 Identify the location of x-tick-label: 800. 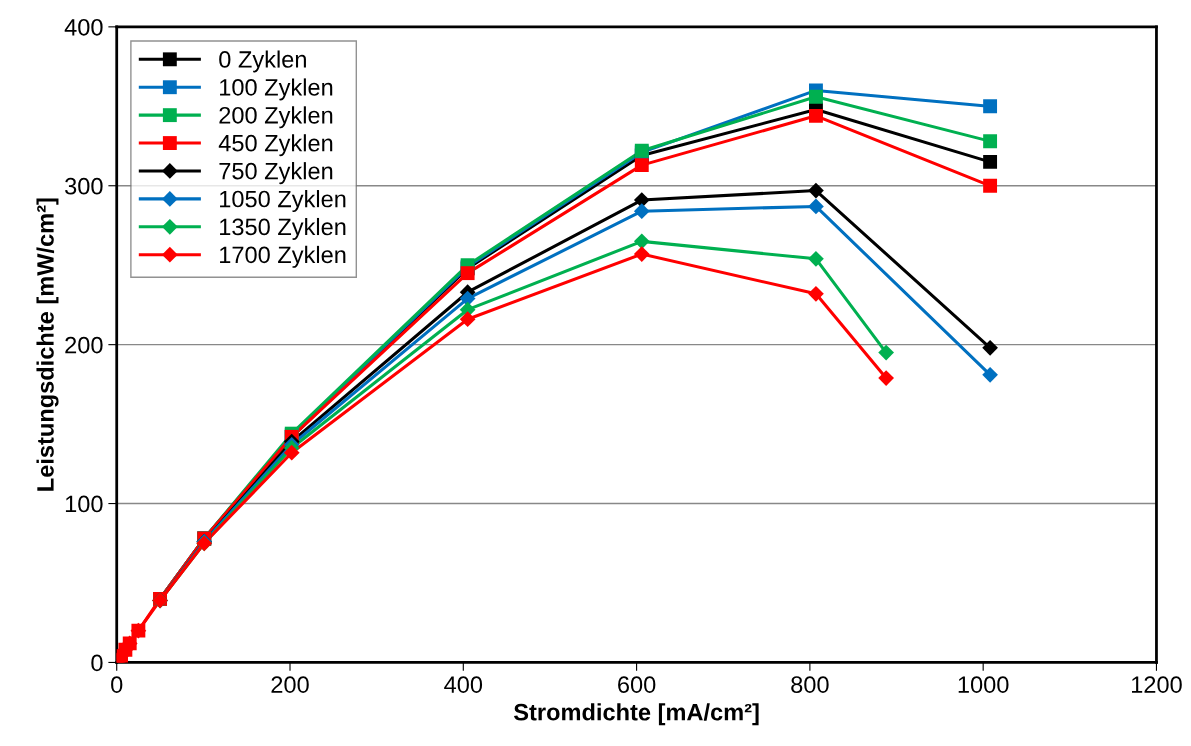
(810, 684).